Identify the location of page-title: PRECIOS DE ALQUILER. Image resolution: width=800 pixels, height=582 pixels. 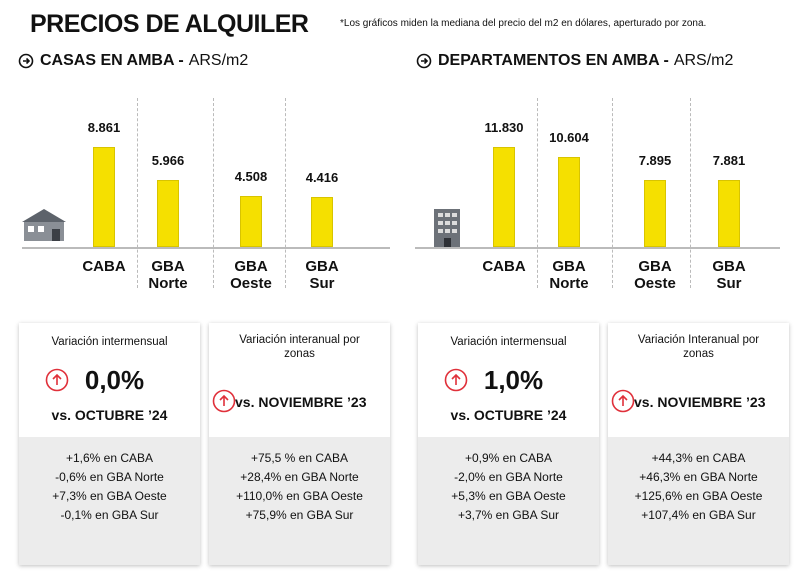
(169, 24).